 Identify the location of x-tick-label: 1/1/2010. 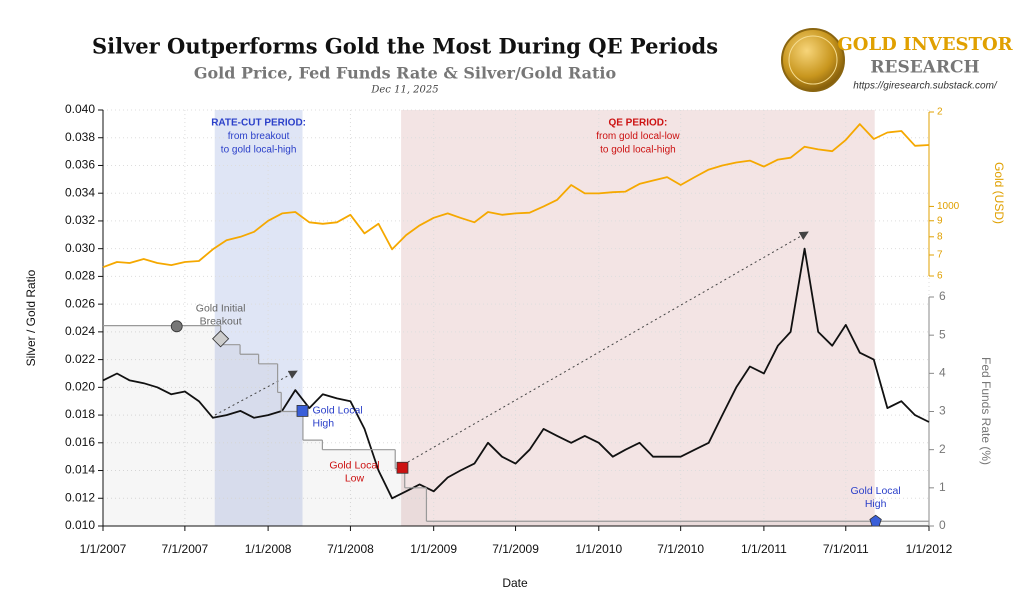
(598, 549).